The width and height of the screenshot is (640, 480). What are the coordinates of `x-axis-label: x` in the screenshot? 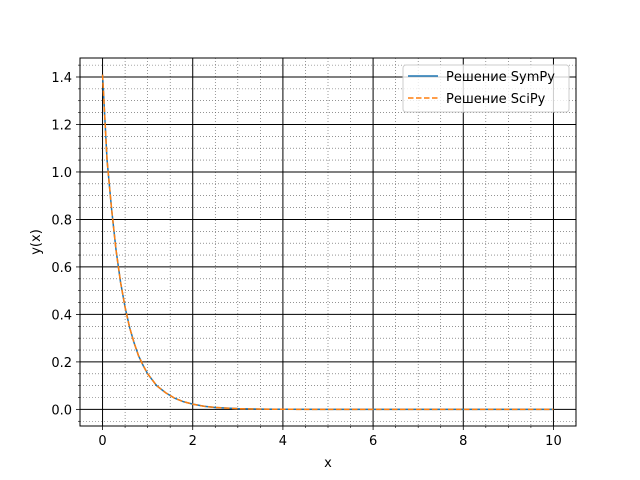 It's located at (328, 463).